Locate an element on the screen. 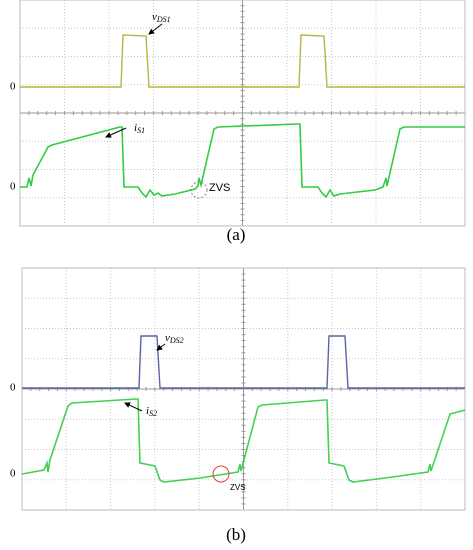 This screenshot has height=550, width=473. current-label: iS2 is located at coordinates (151, 411).